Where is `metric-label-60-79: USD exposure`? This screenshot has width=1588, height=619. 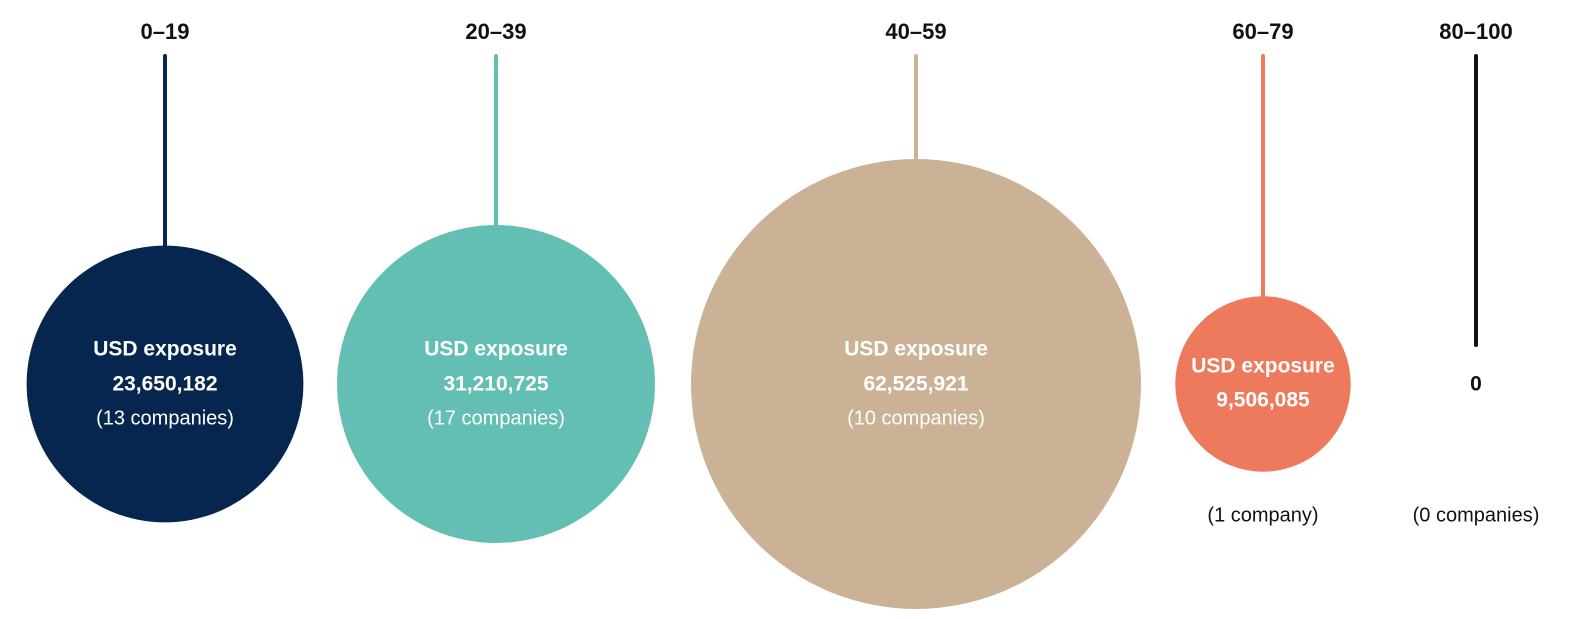
metric-label-60-79: USD exposure is located at coordinates (1263, 366).